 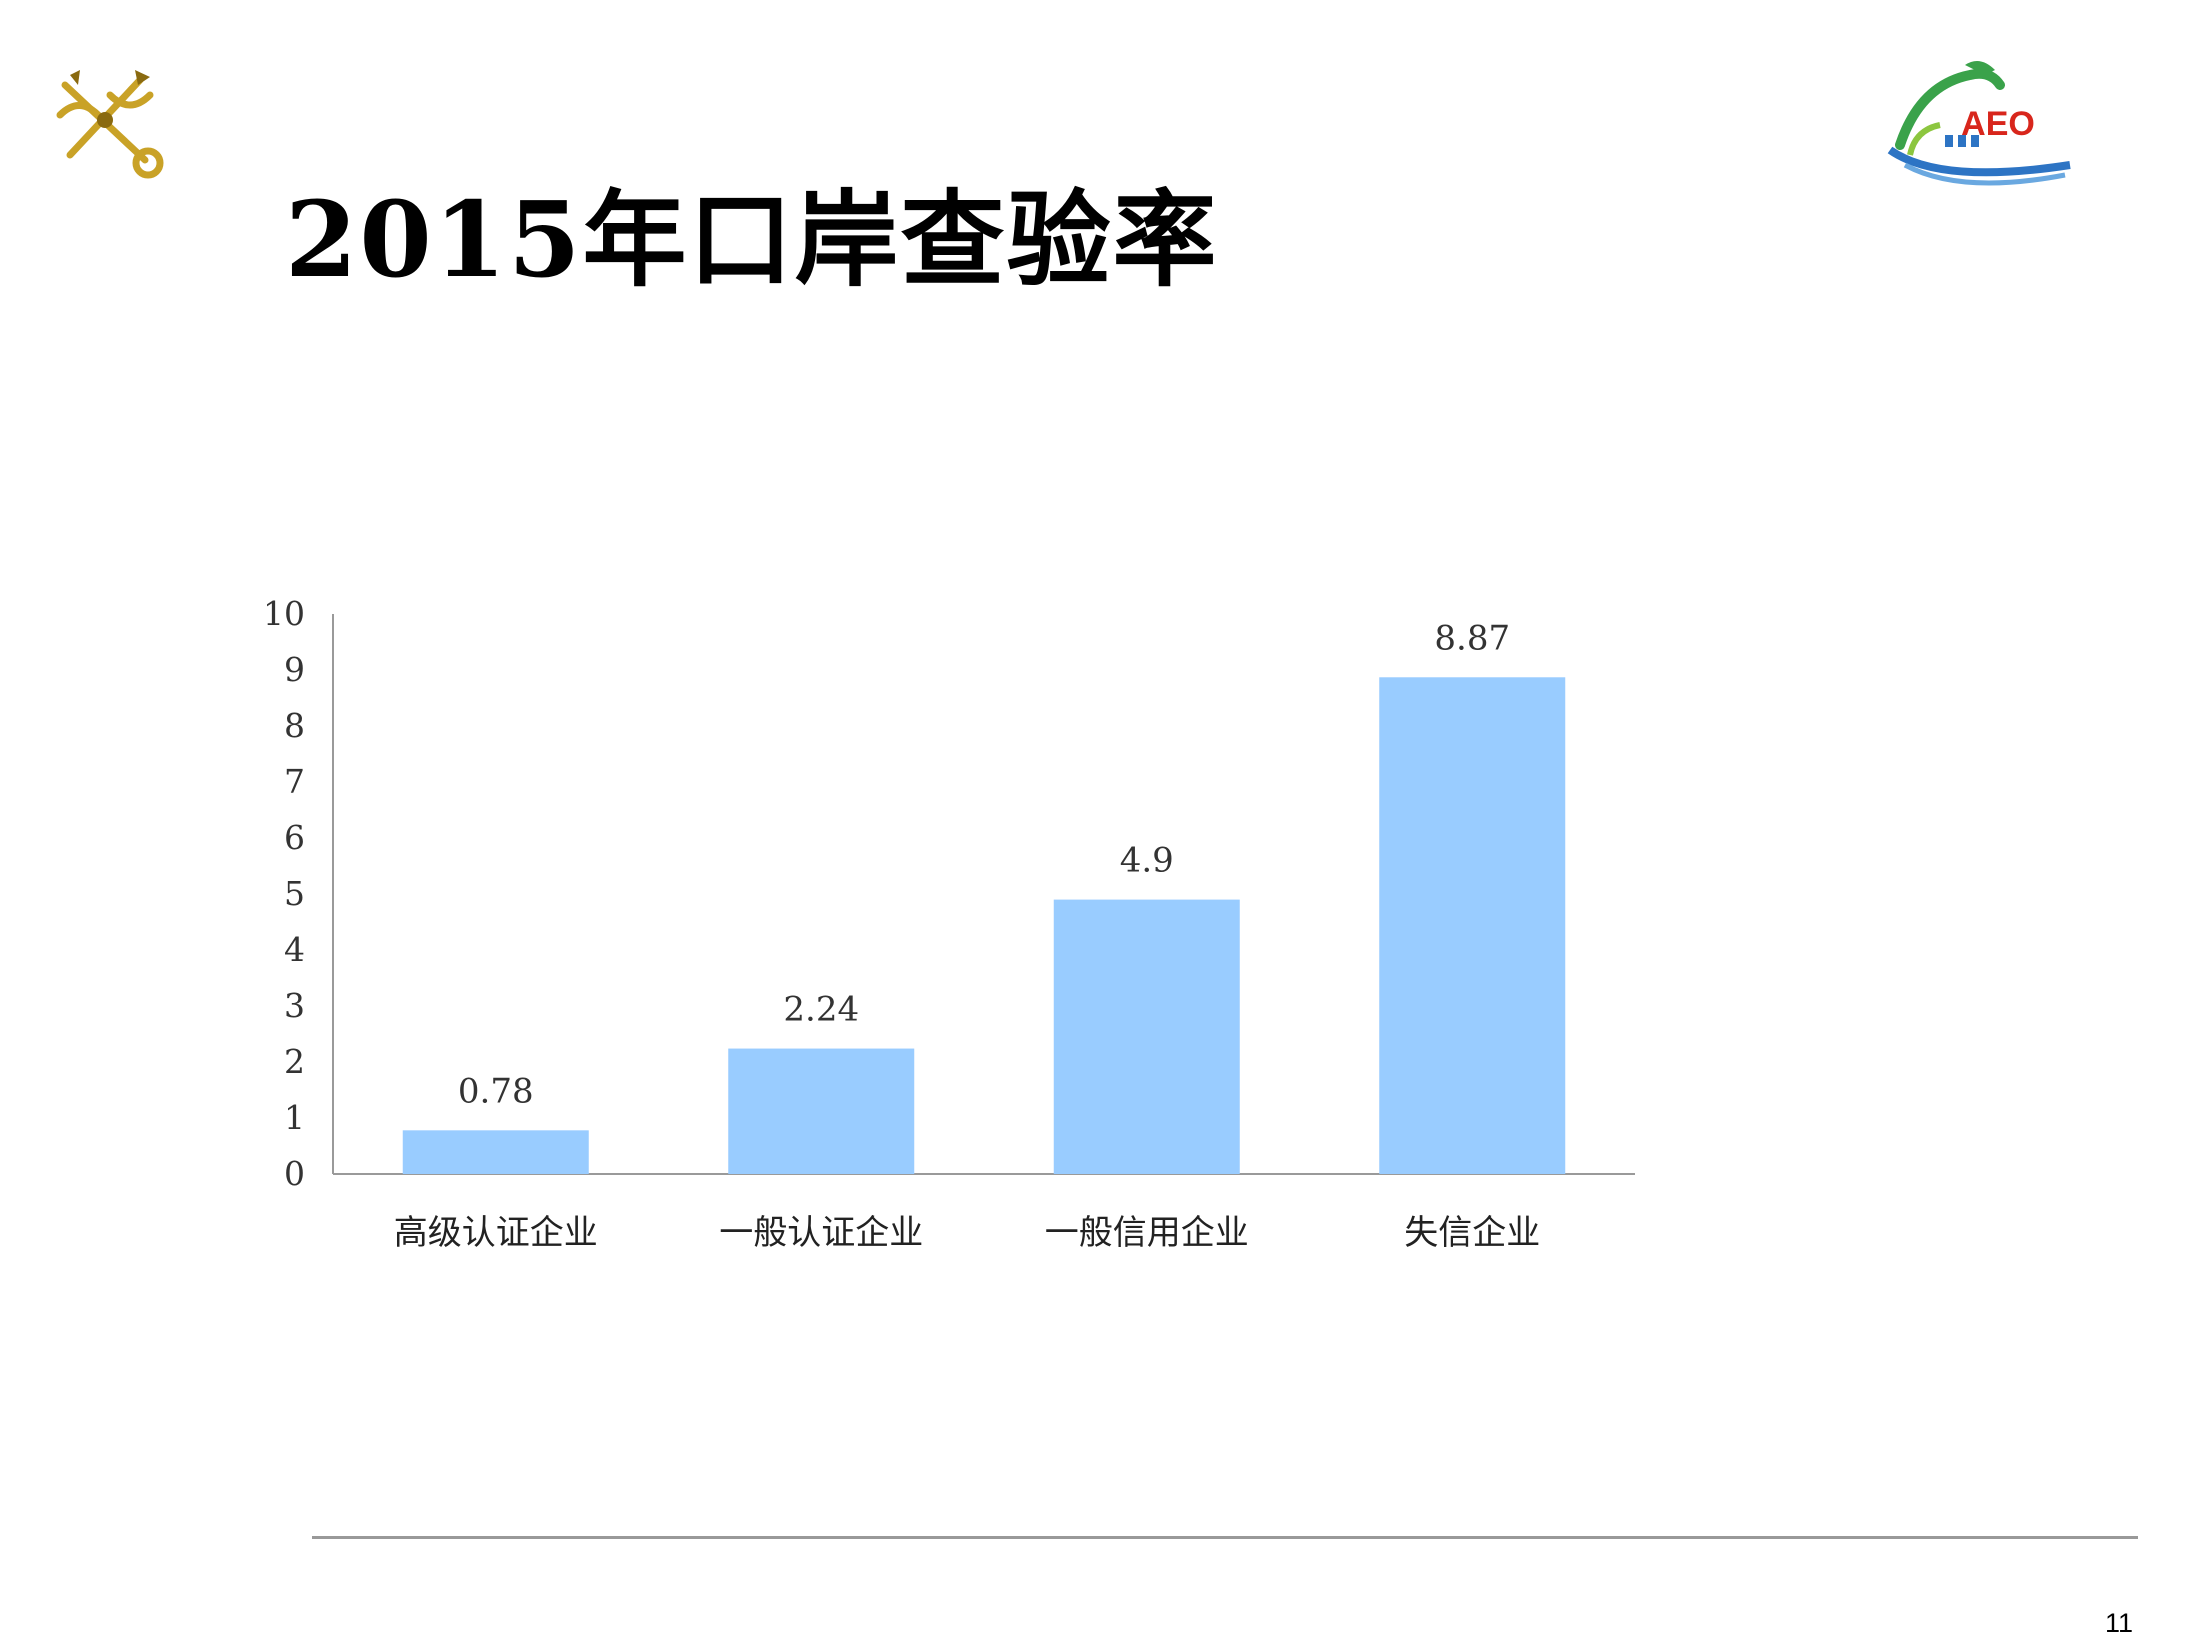 What do you see at coordinates (294, 949) in the screenshot?
I see `y-tick-label: 4` at bounding box center [294, 949].